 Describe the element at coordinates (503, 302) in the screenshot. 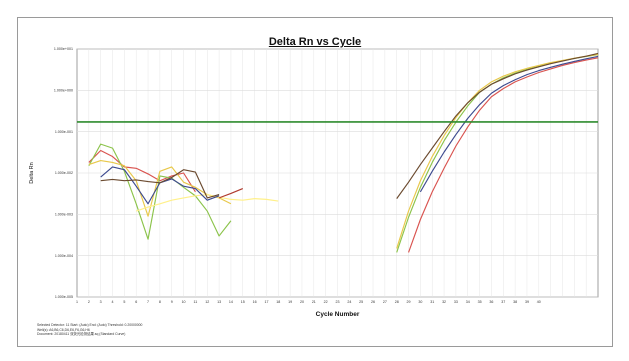

I see `x-tick-label: 37` at that location.